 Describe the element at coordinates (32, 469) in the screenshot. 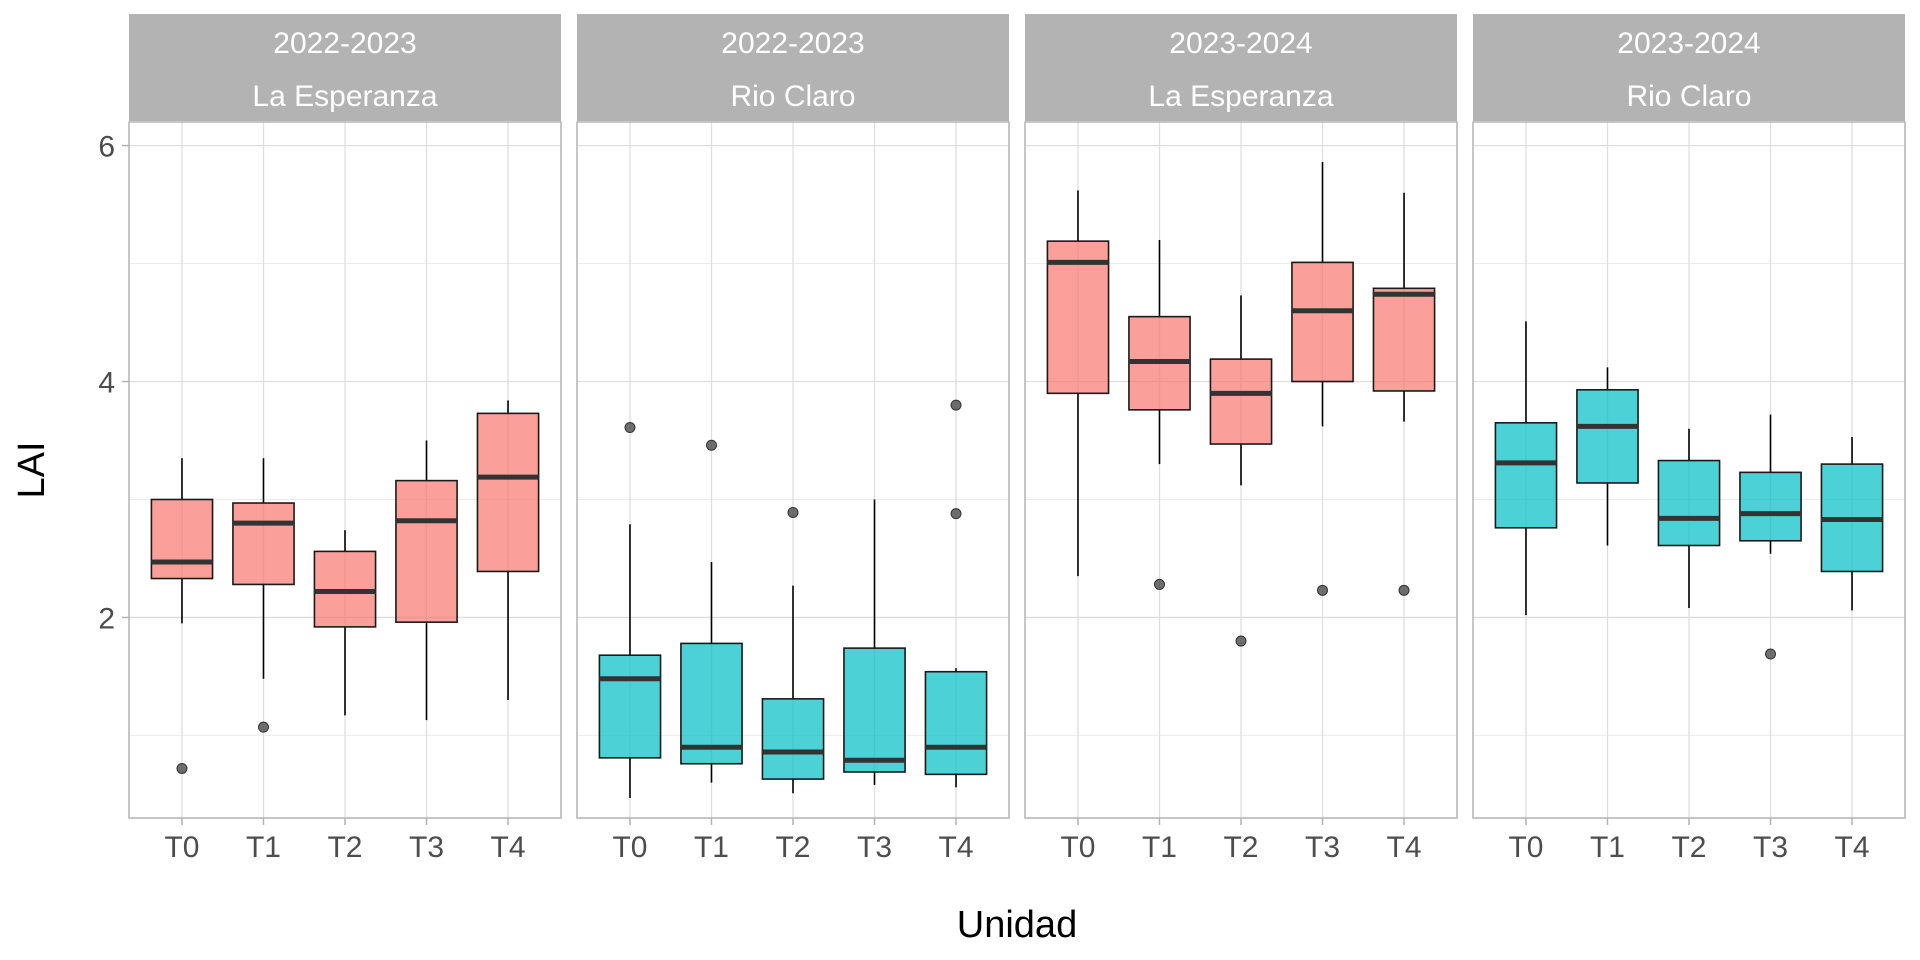

I see `y-axis-title: LAI` at that location.